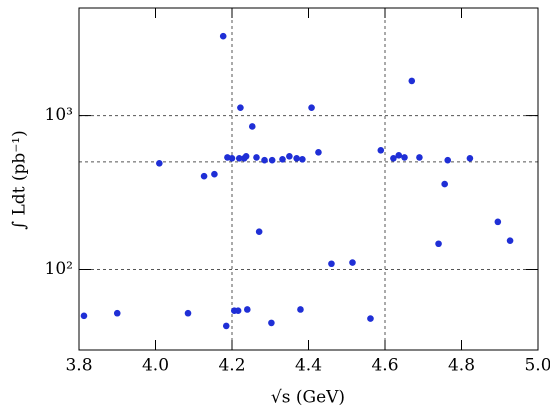  I want to click on x-tick-label: 3.8, so click(78, 366).